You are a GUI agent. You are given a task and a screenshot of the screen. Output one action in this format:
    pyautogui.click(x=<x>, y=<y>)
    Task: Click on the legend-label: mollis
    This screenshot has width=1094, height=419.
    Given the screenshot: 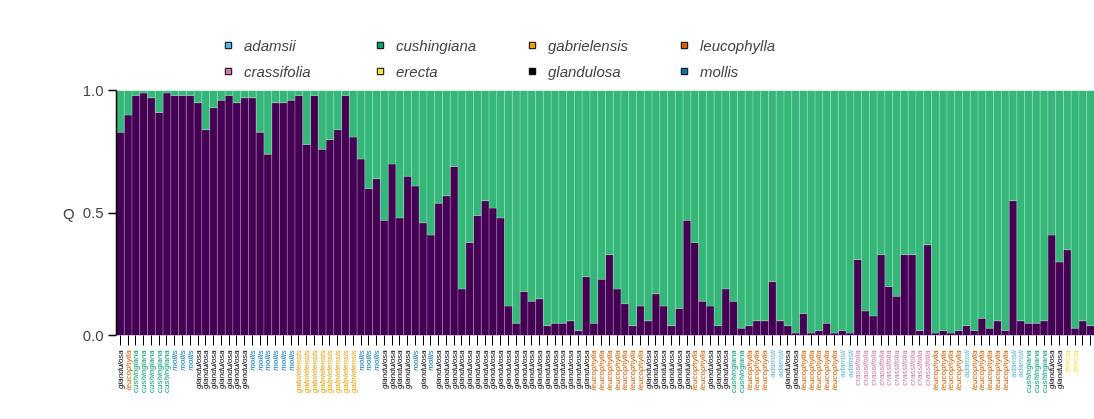 What is the action you would take?
    pyautogui.click(x=720, y=71)
    